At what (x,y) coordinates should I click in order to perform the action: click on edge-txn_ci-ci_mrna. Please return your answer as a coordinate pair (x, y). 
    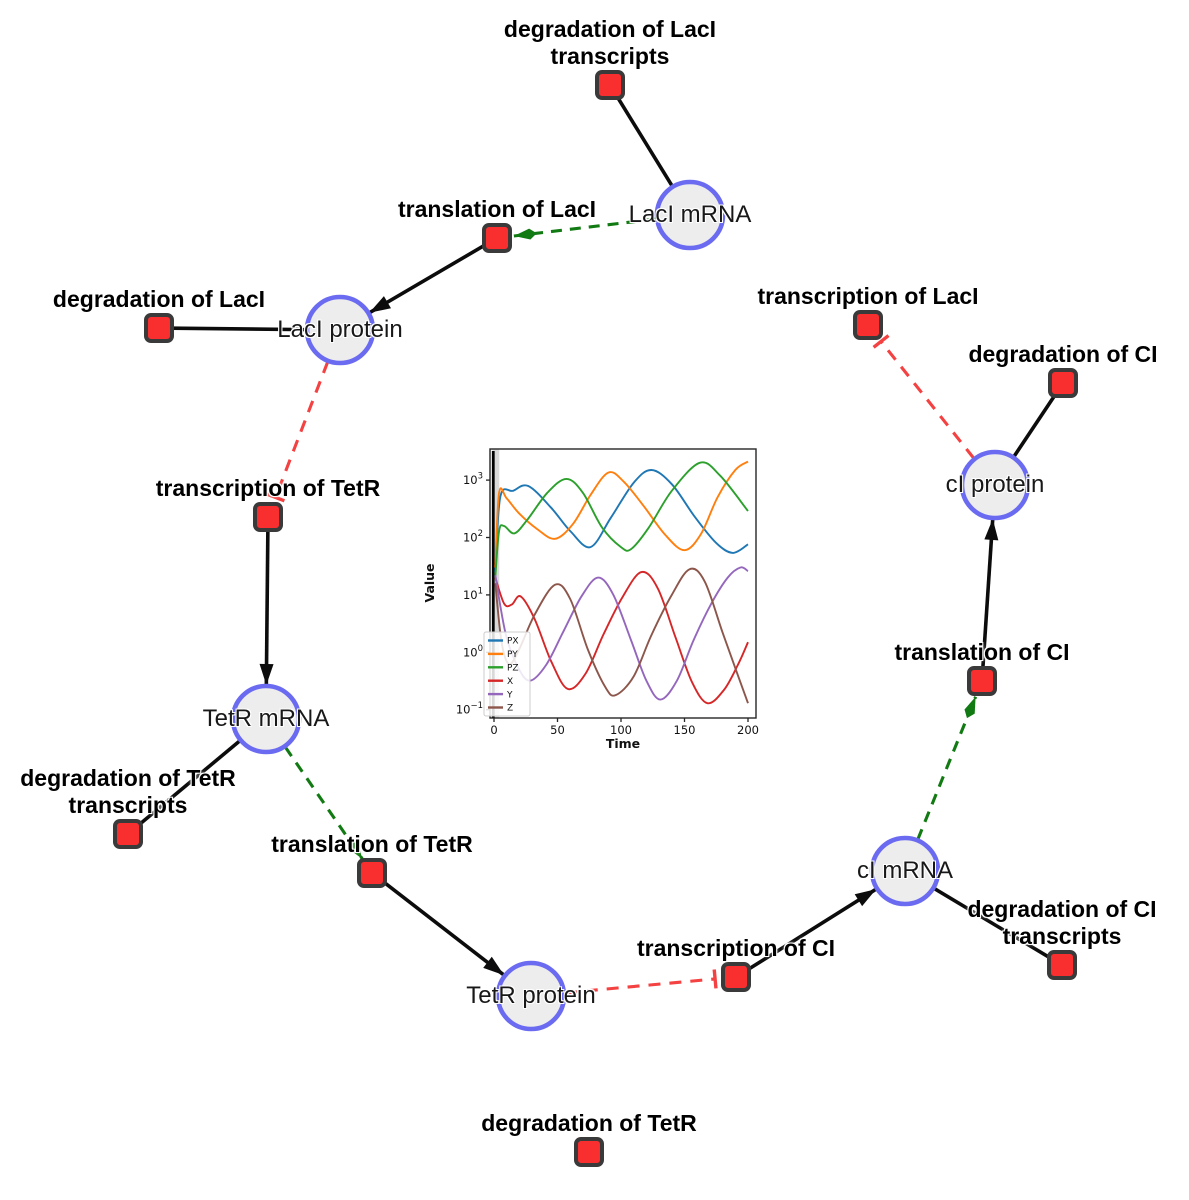
    Looking at the image, I should click on (812, 929).